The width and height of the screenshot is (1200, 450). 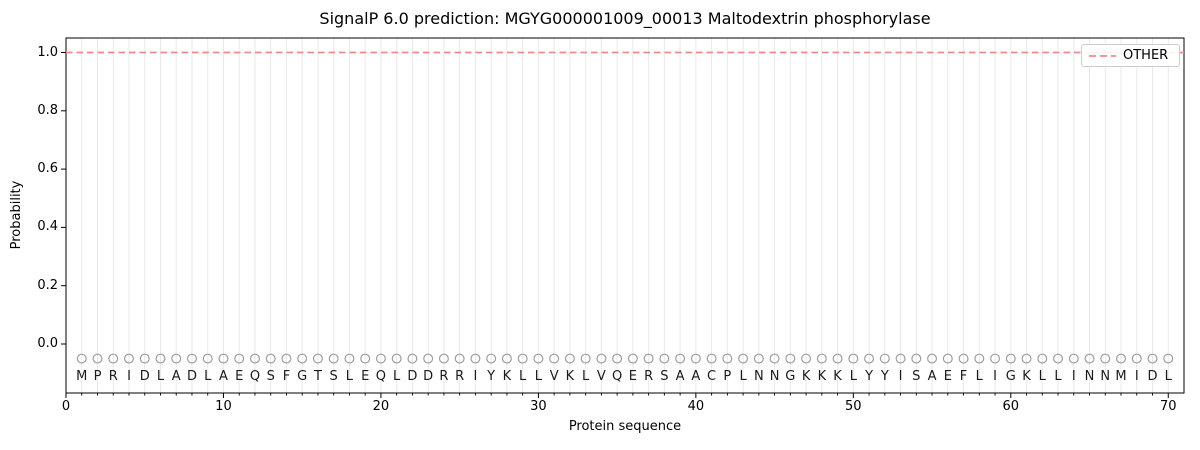 I want to click on x-tick-label: 50, so click(x=853, y=406).